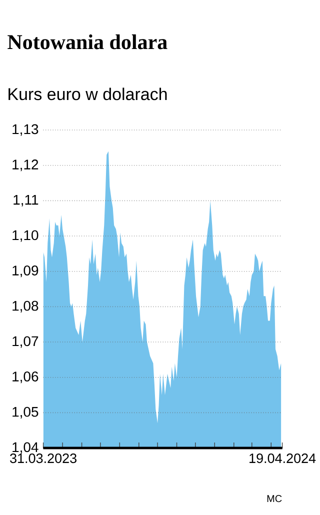 Image resolution: width=320 pixels, height=515 pixels. Describe the element at coordinates (25, 166) in the screenshot. I see `y-tick-label: 1,12` at that location.